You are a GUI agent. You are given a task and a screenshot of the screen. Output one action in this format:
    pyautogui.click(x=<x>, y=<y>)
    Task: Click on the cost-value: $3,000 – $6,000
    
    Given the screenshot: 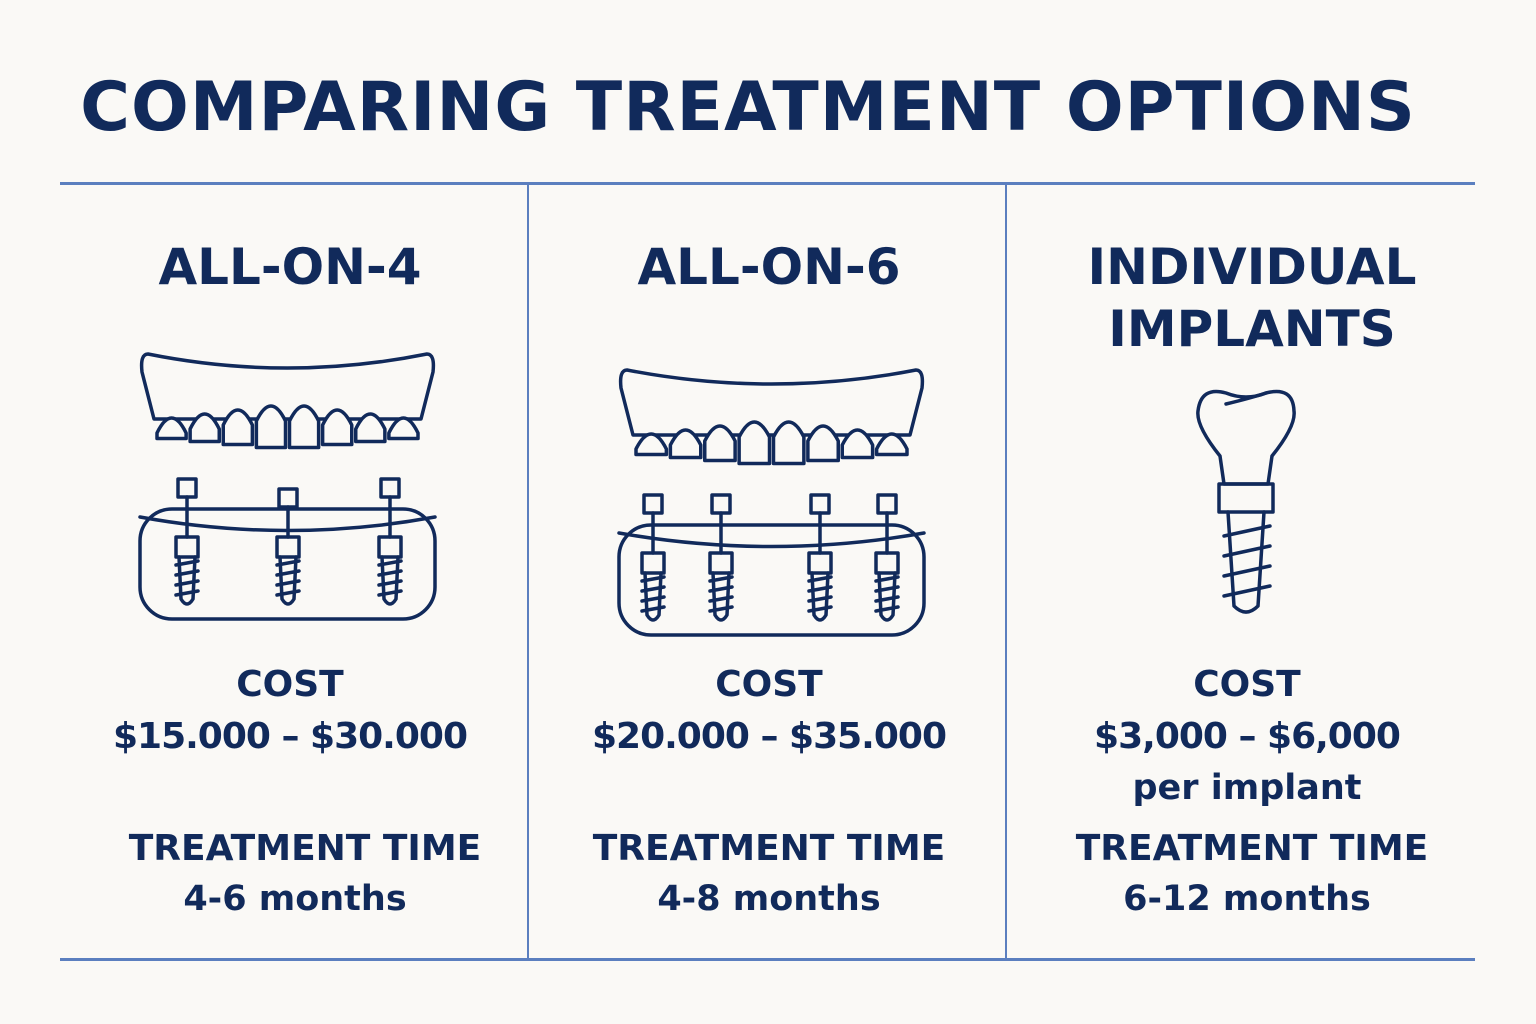 What is the action you would take?
    pyautogui.click(x=1247, y=736)
    